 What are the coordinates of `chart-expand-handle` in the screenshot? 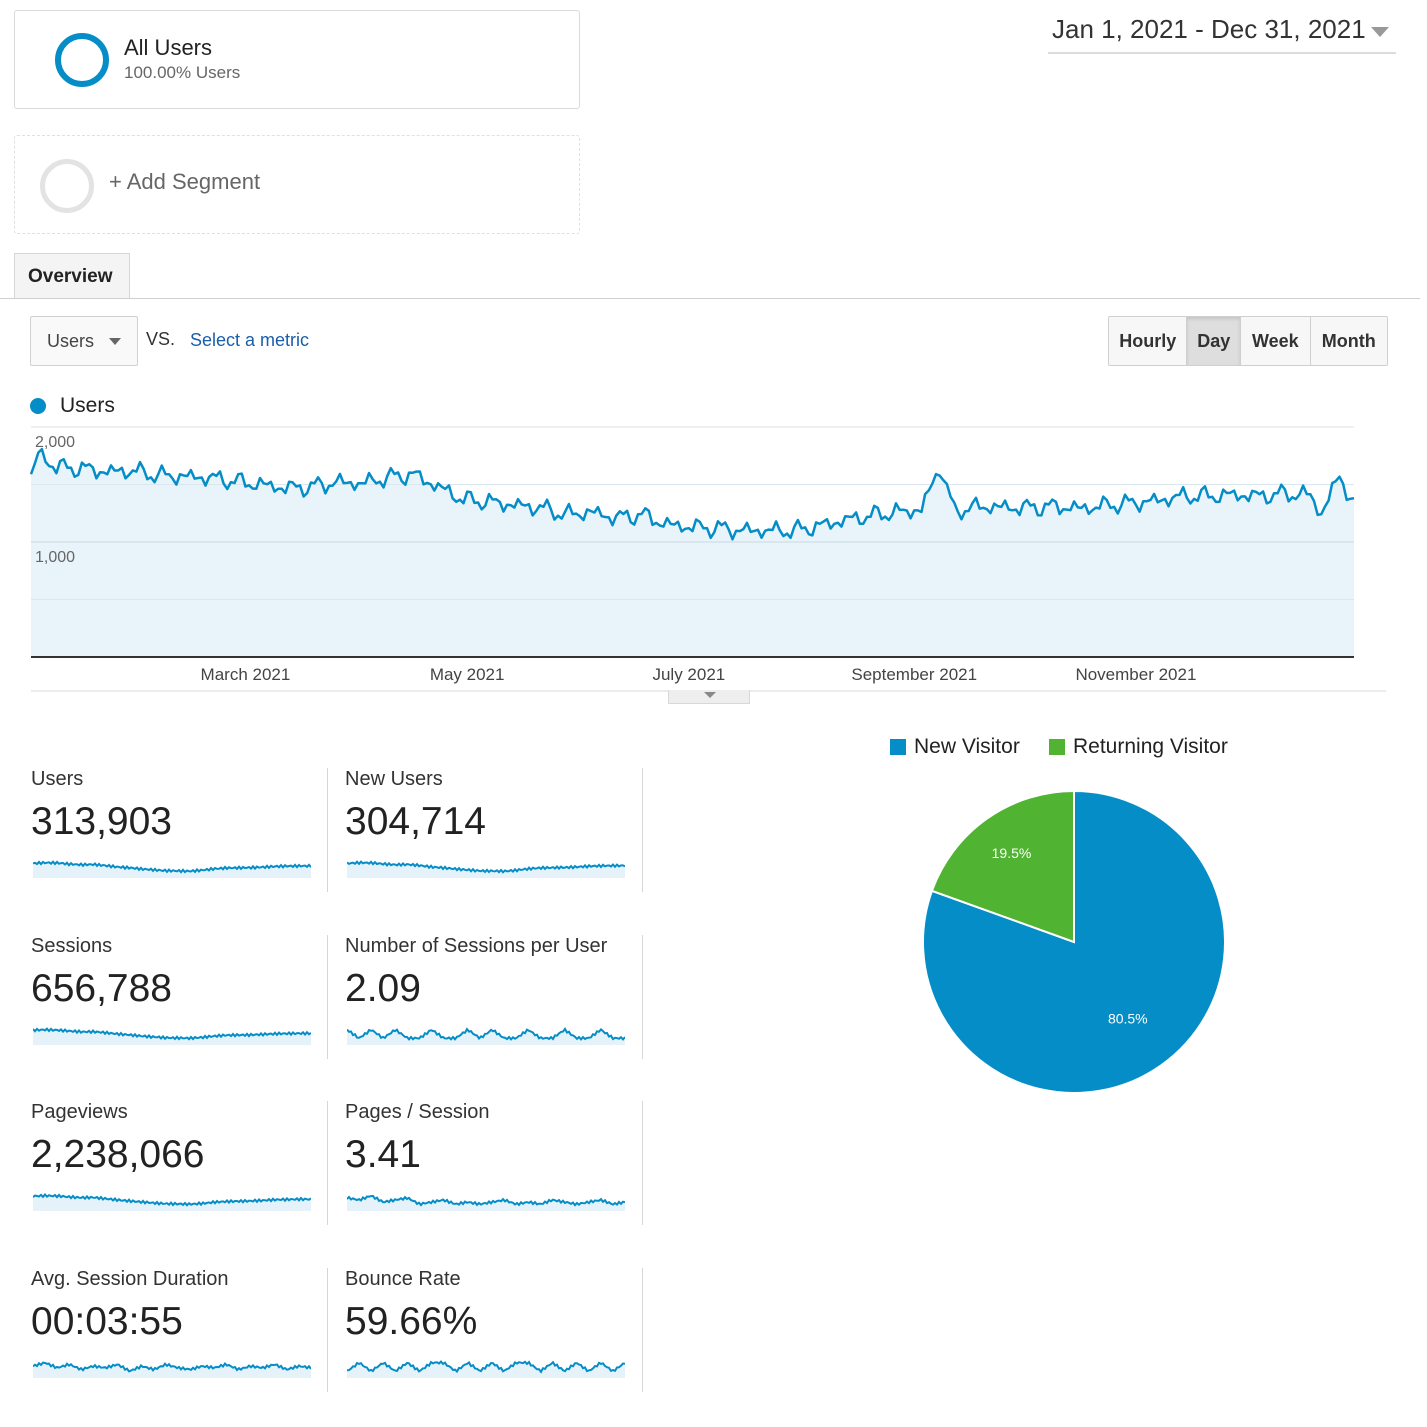 It's located at (709, 697).